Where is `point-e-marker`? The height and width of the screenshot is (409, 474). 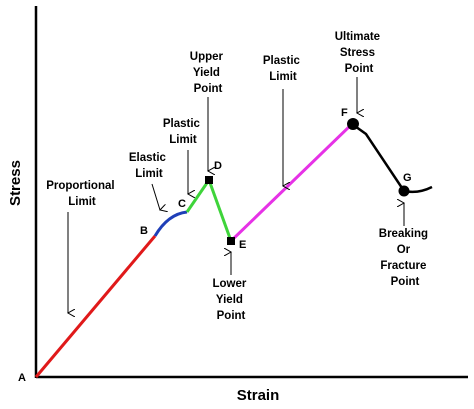
point-e-marker is located at coordinates (231, 241).